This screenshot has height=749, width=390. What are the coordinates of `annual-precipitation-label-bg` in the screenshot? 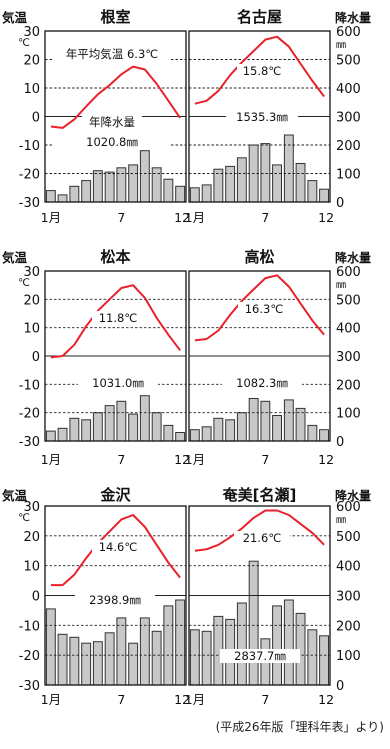 It's located at (112, 122).